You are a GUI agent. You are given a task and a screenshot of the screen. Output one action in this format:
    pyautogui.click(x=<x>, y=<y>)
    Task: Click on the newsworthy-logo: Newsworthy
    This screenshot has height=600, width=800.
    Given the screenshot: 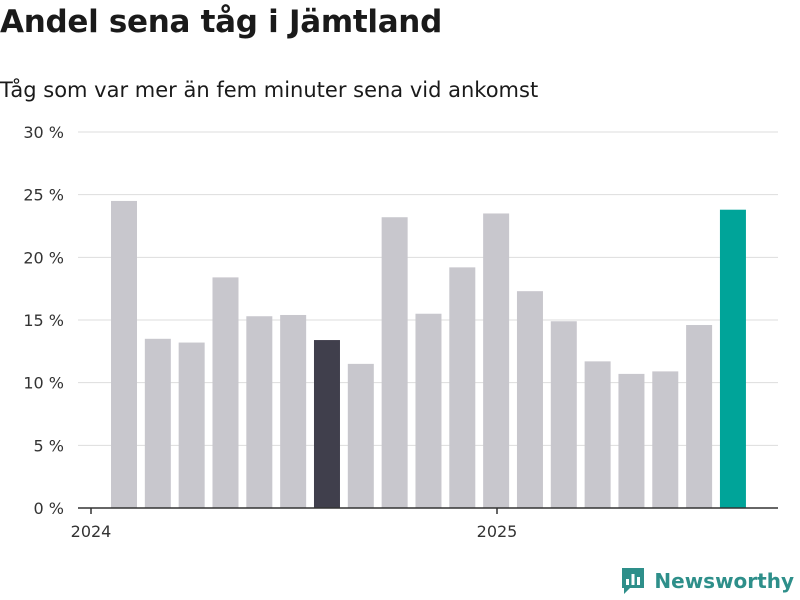 What is the action you would take?
    pyautogui.click(x=707, y=581)
    